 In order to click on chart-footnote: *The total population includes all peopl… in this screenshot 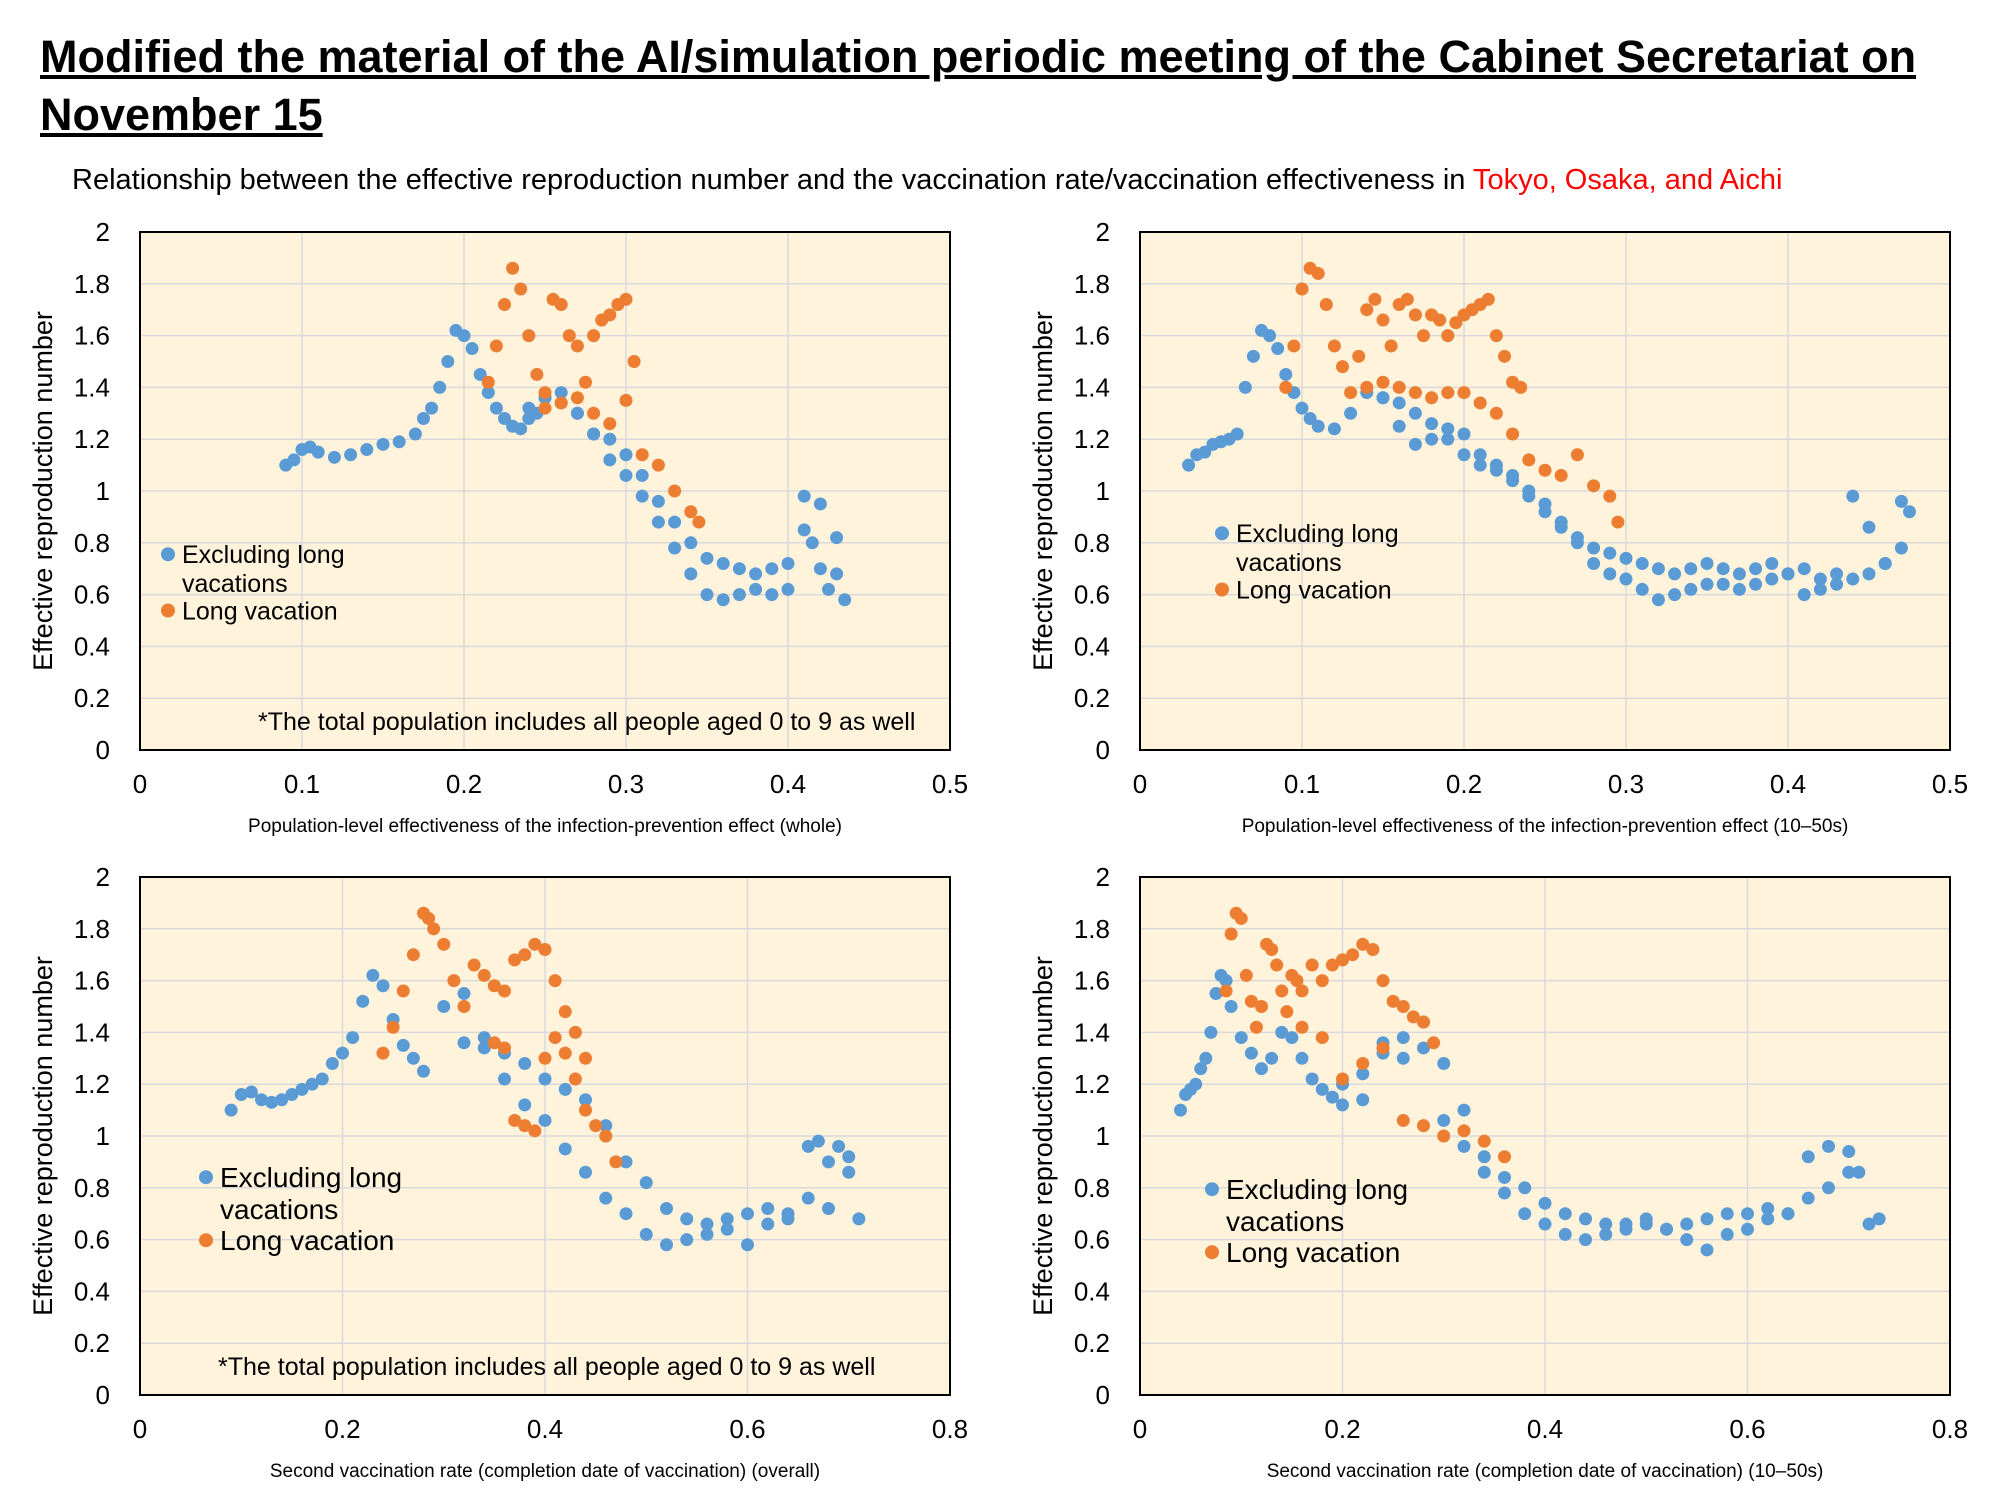, I will do `click(586, 722)`.